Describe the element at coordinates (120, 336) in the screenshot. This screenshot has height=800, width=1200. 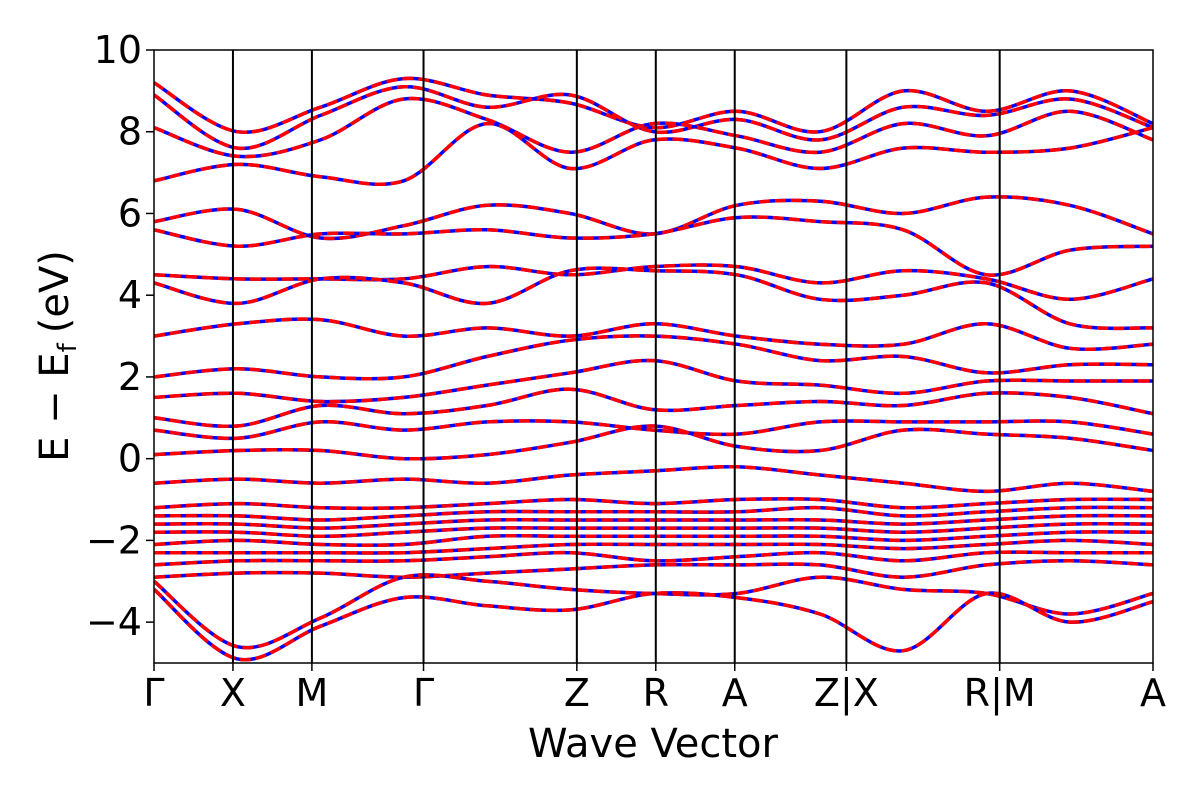
I see `y-axis-ticks: −4 −2 0 2 4 6 8 10` at that location.